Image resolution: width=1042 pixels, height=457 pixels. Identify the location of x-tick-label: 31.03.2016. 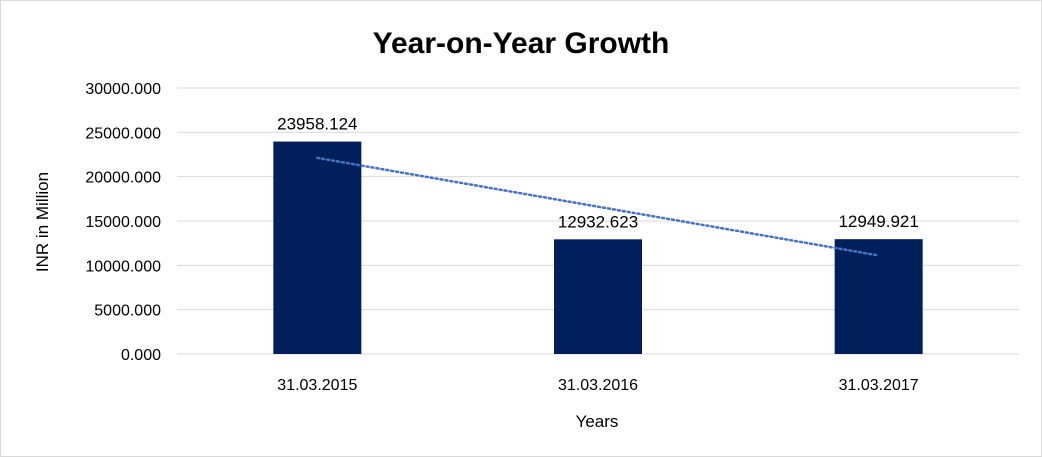
(598, 385).